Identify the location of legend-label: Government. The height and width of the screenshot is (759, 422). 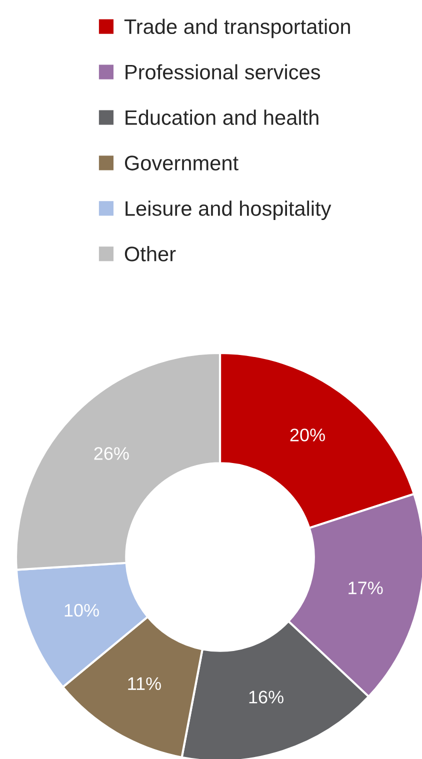
(181, 163).